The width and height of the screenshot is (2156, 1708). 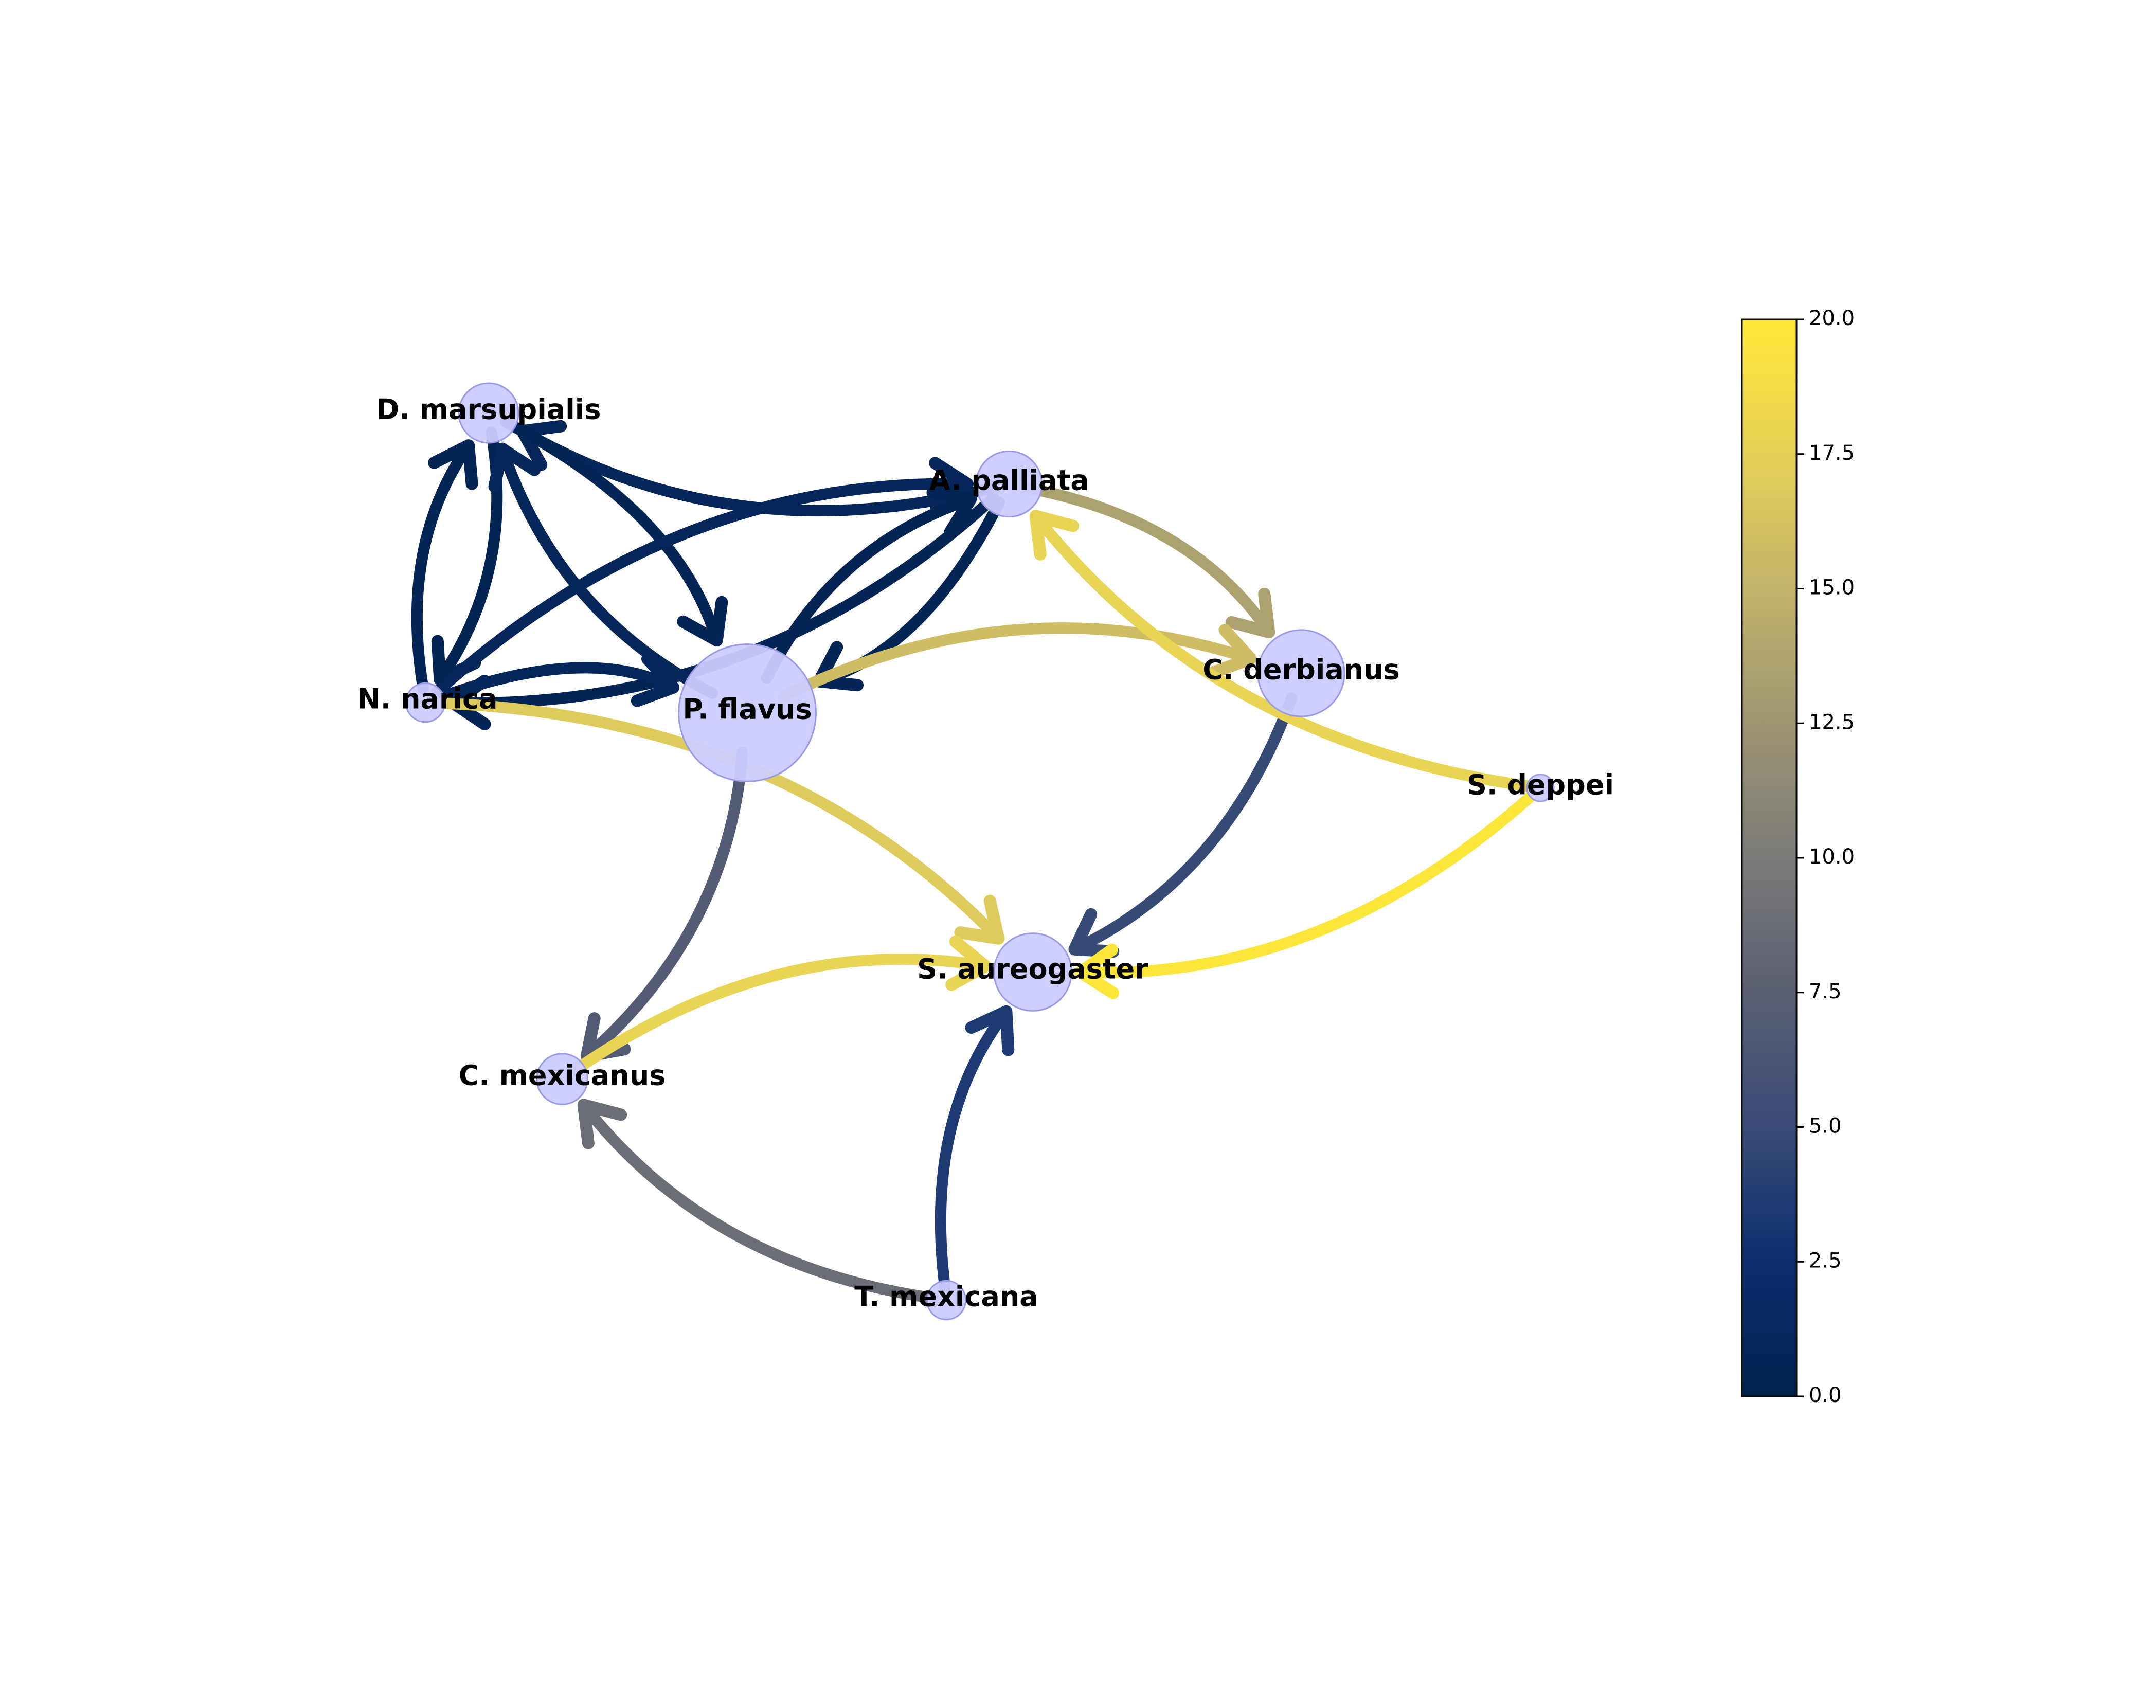 What do you see at coordinates (1825, 1126) in the screenshot?
I see `colorbar-tick-label: 5.0` at bounding box center [1825, 1126].